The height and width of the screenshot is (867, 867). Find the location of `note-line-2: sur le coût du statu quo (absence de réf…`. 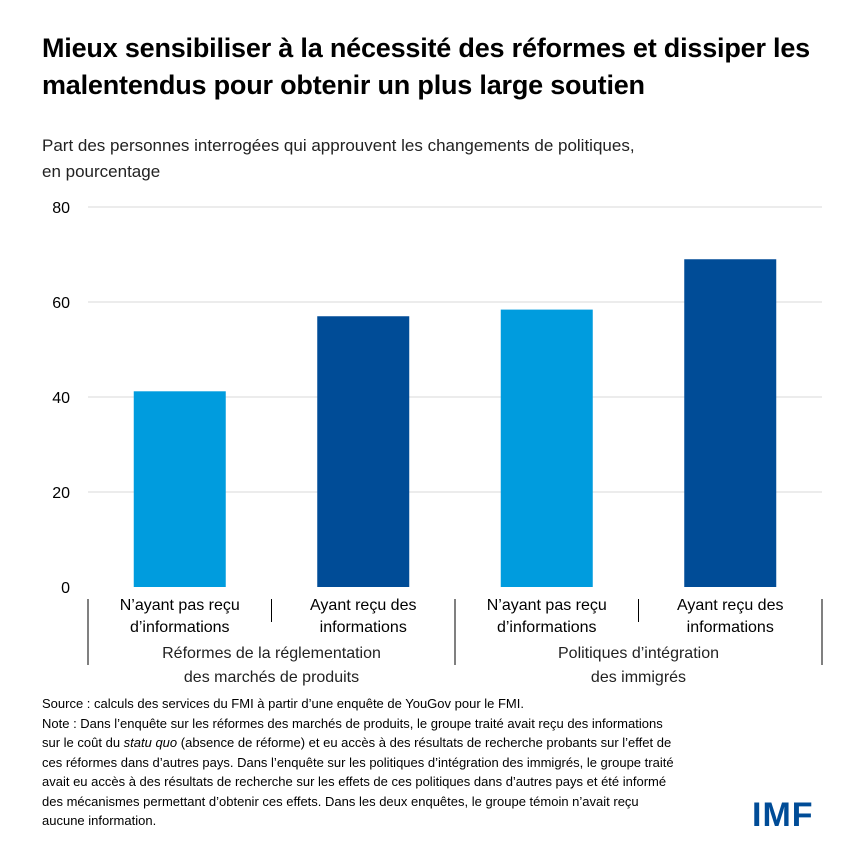

note-line-2: sur le coût du statu quo (absence de réf… is located at coordinates (402, 743).